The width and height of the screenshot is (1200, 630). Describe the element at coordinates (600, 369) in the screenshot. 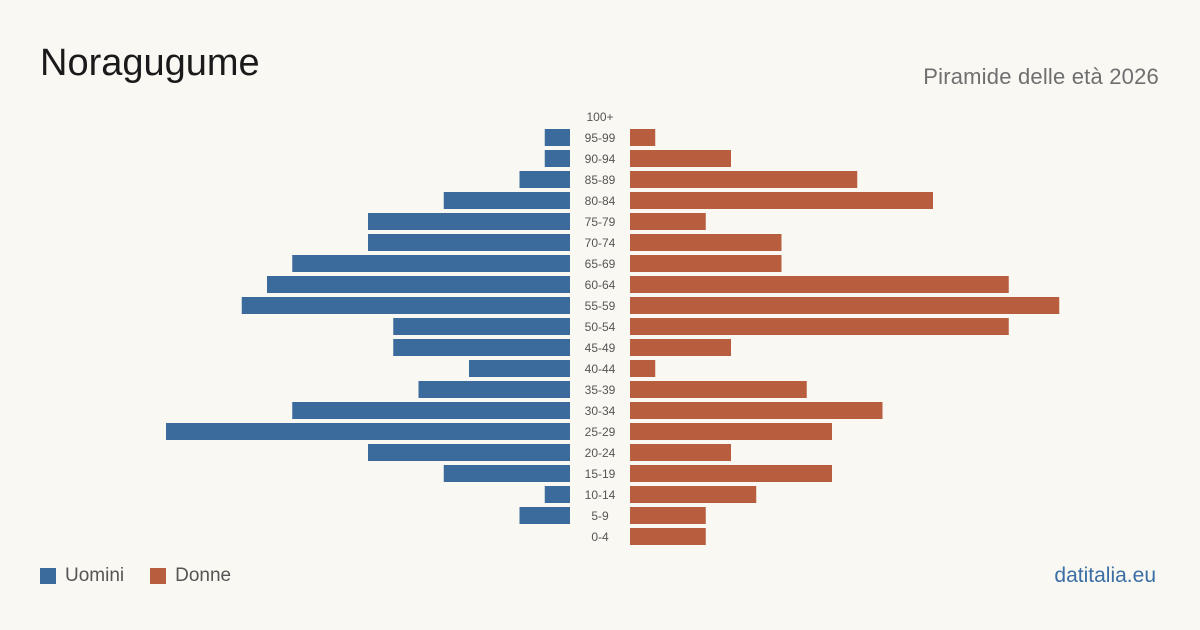

I see `age-label-40-44: 40-44` at that location.